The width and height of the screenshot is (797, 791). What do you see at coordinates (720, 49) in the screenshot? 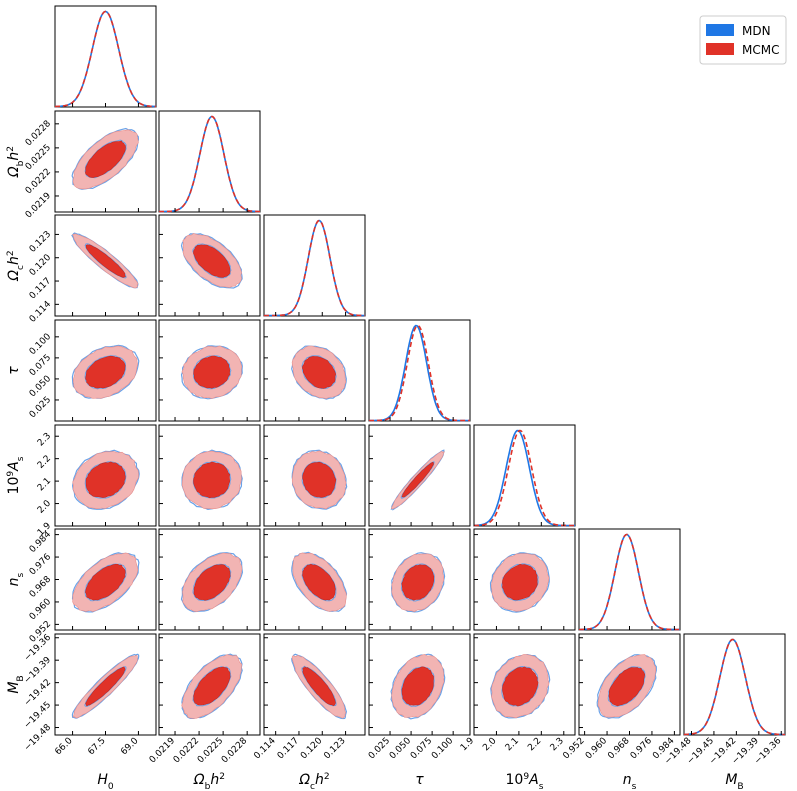
I see `legend-swatch-mcmc` at bounding box center [720, 49].